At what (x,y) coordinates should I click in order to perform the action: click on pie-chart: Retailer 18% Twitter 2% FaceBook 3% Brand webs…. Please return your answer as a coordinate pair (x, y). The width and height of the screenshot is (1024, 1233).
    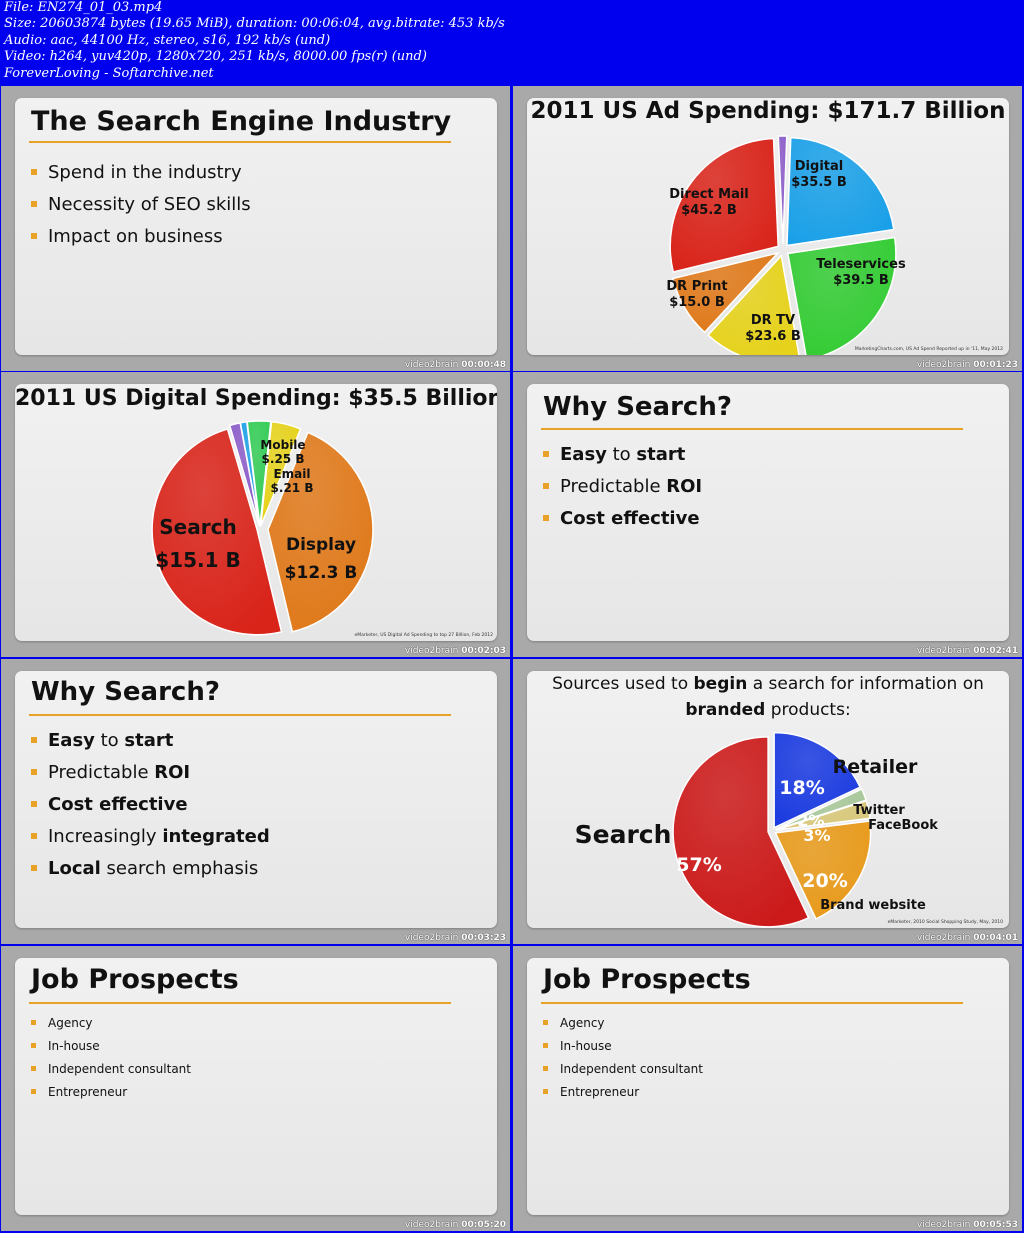
    Looking at the image, I should click on (756, 829).